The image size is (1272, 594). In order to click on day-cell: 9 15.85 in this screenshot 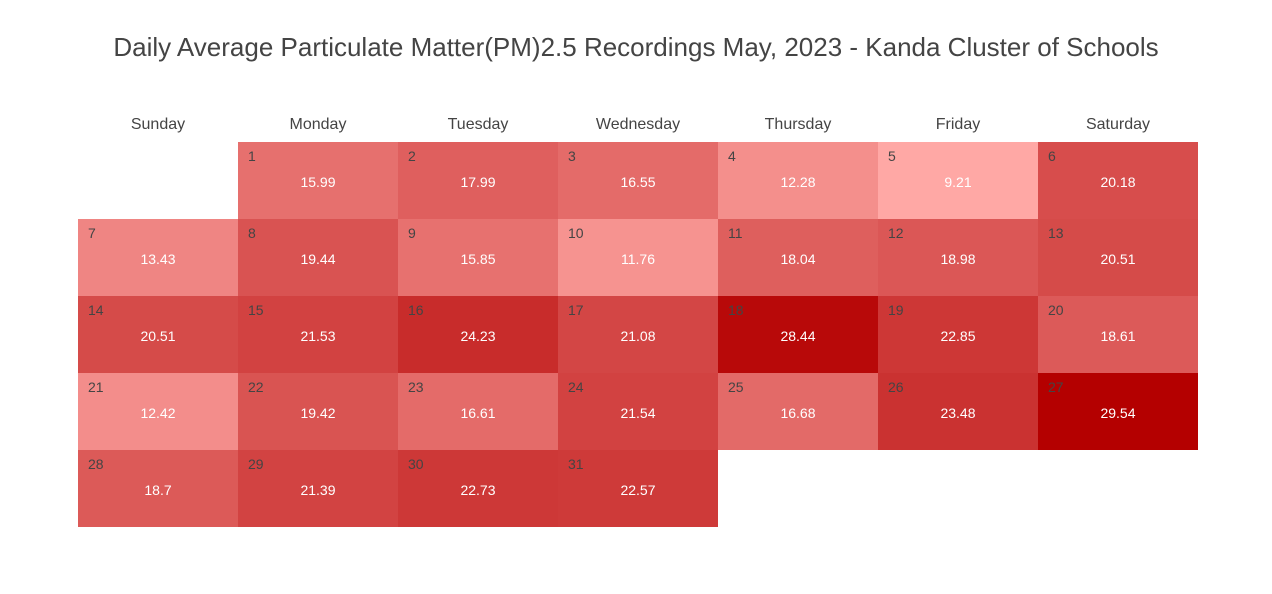, I will do `click(478, 257)`.